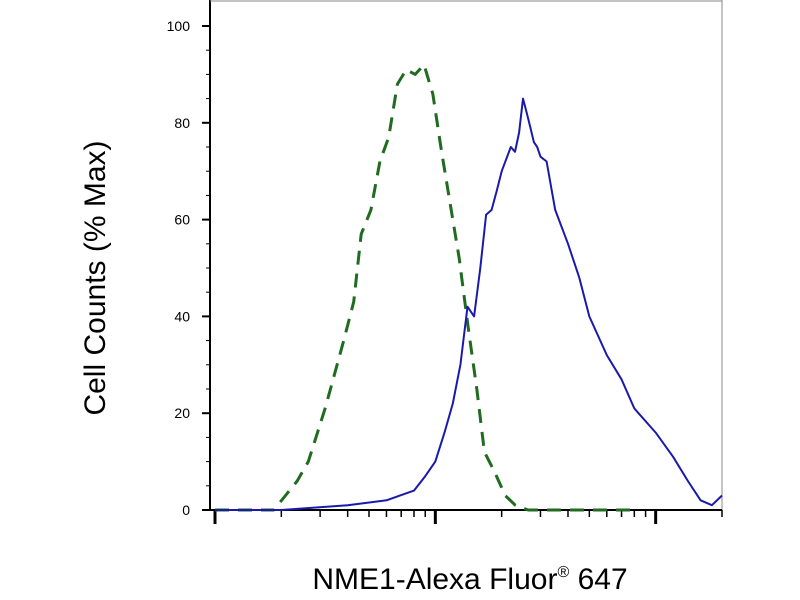 The height and width of the screenshot is (600, 800). Describe the element at coordinates (182, 316) in the screenshot. I see `y-tick-label: 40` at that location.